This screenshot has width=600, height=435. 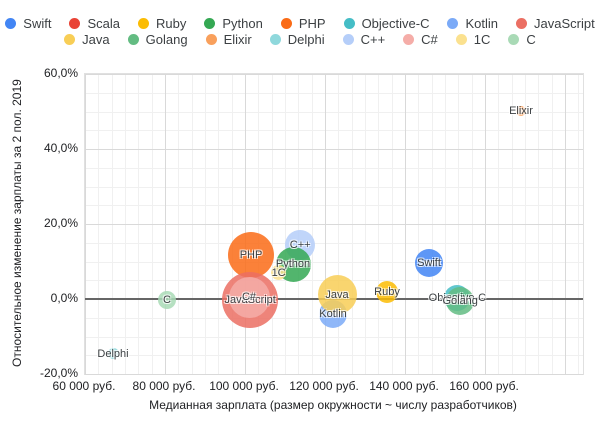 I want to click on bubble-delphi, so click(x=113, y=354).